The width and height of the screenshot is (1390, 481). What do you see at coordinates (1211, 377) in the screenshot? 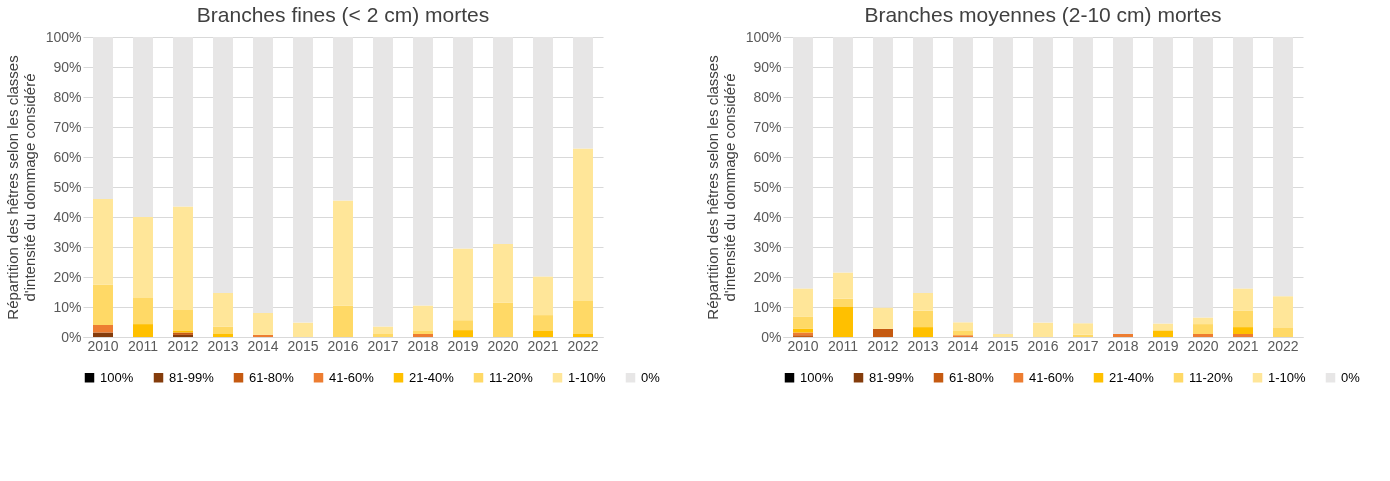
I see `legend-label: 11-20%` at bounding box center [1211, 377].